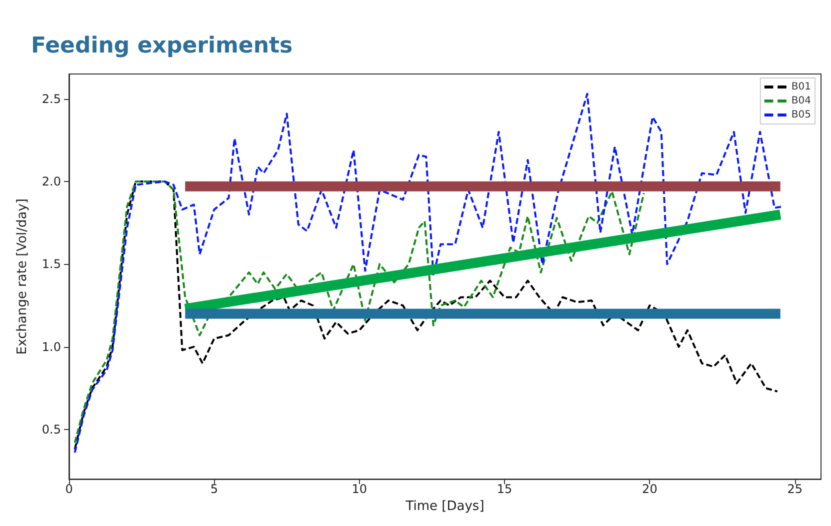 The image size is (831, 526). I want to click on legend-label: B05, so click(801, 115).